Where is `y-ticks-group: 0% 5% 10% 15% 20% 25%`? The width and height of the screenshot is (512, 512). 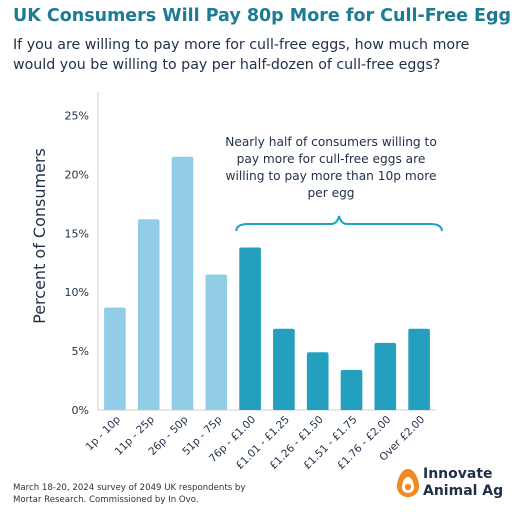
y-ticks-group: 0% 5% 10% 15% 20% 25% is located at coordinates (77, 263).